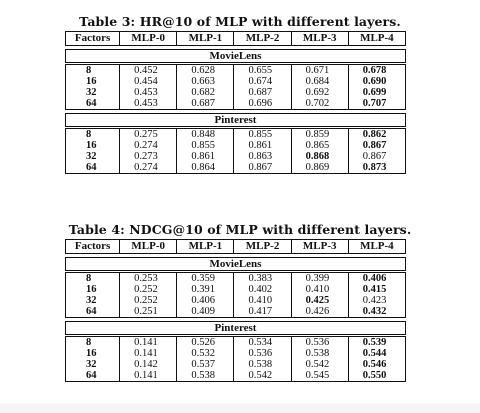  I want to click on value-cell: 0.869, so click(319, 168).